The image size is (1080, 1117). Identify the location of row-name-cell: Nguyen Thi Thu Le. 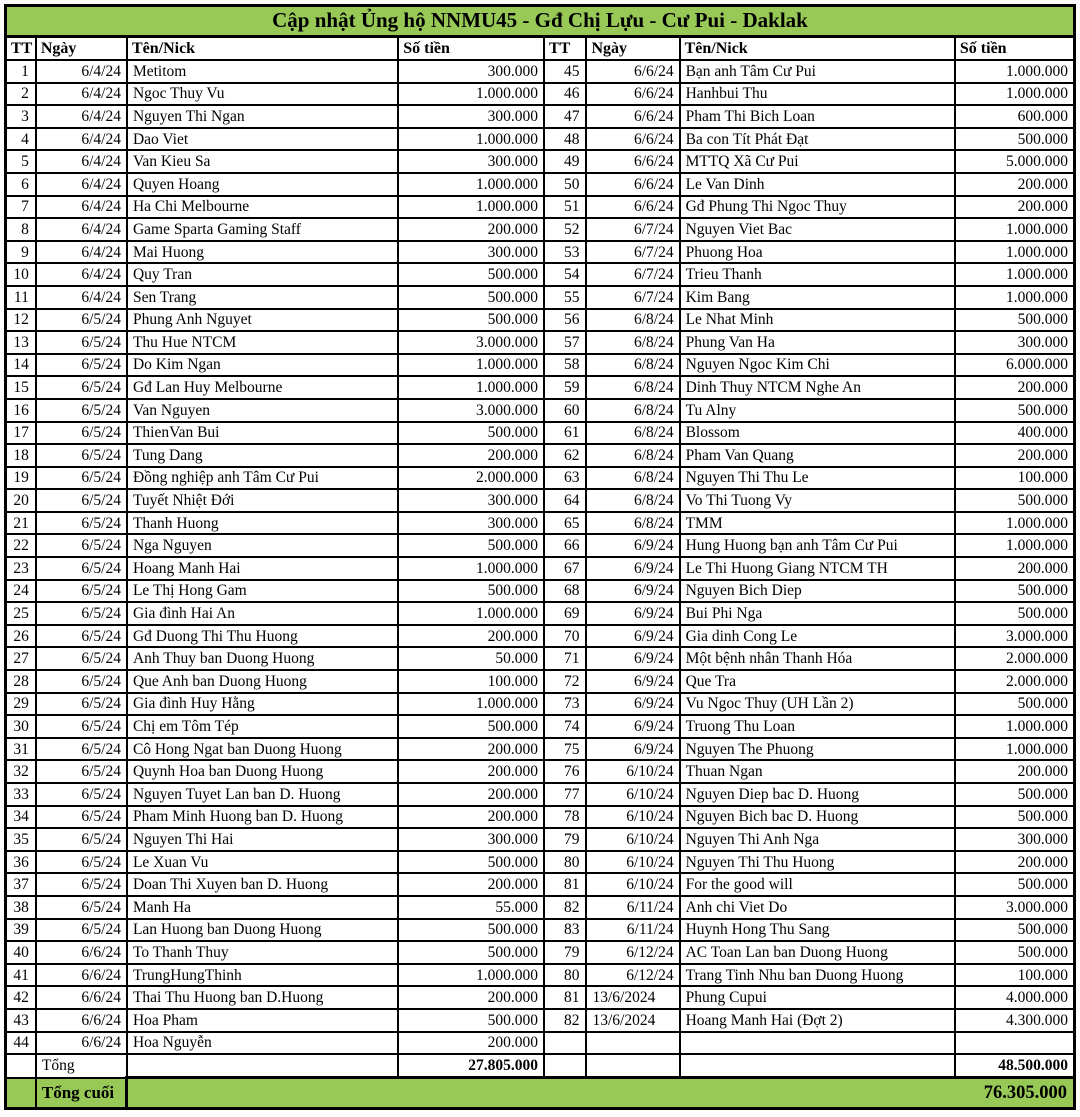
(817, 478).